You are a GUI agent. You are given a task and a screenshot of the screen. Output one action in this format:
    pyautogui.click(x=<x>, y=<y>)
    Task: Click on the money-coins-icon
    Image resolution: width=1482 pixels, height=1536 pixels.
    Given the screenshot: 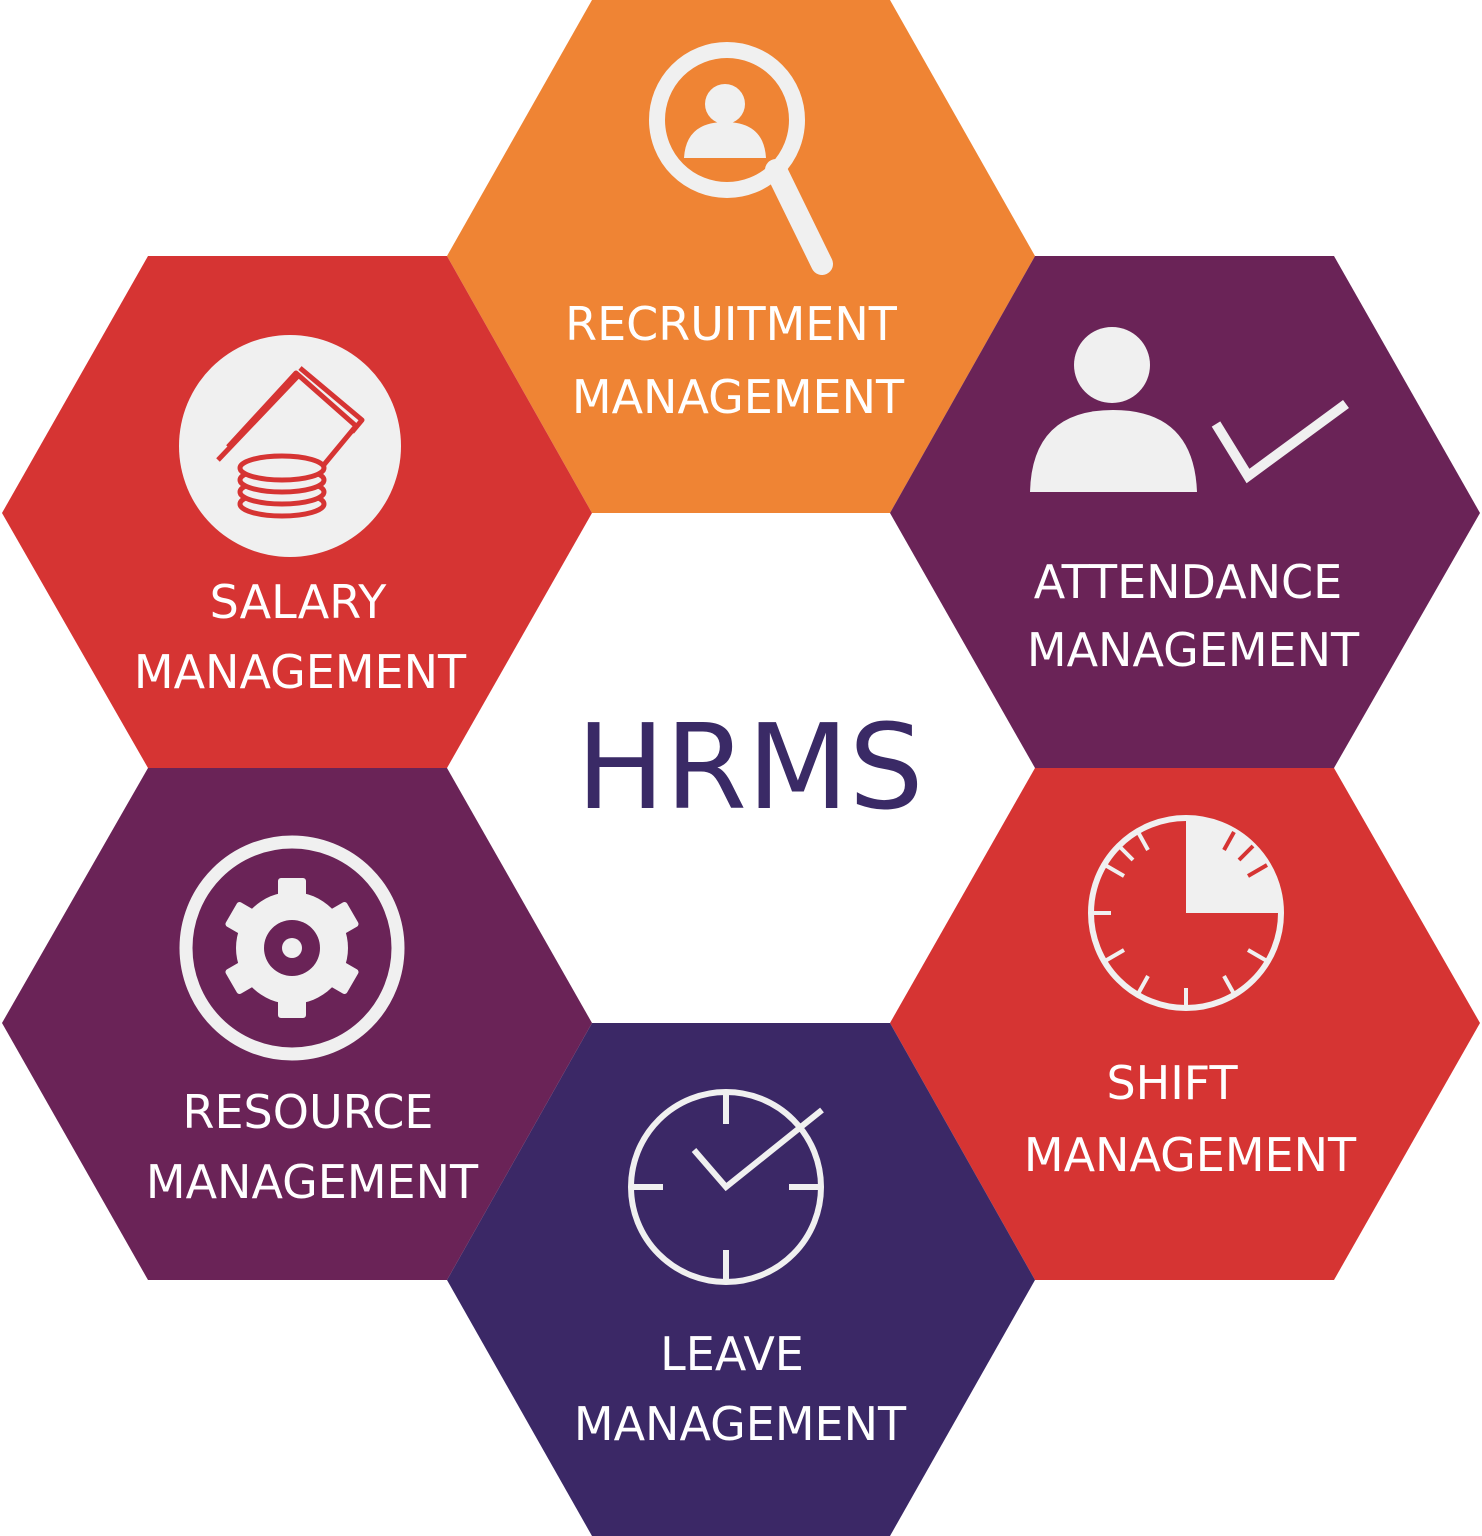 What is the action you would take?
    pyautogui.click(x=290, y=446)
    